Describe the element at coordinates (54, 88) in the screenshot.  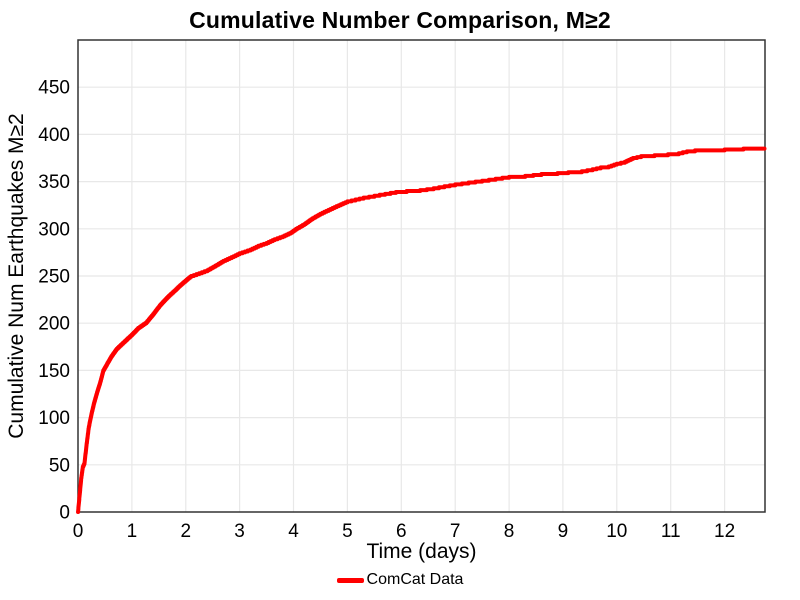
I see `y-tick-label: 450` at that location.